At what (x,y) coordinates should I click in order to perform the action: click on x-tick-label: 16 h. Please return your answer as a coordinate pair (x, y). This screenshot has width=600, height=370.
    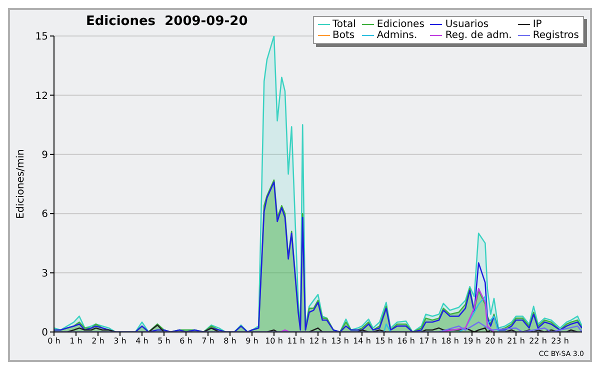
    Looking at the image, I should click on (406, 341).